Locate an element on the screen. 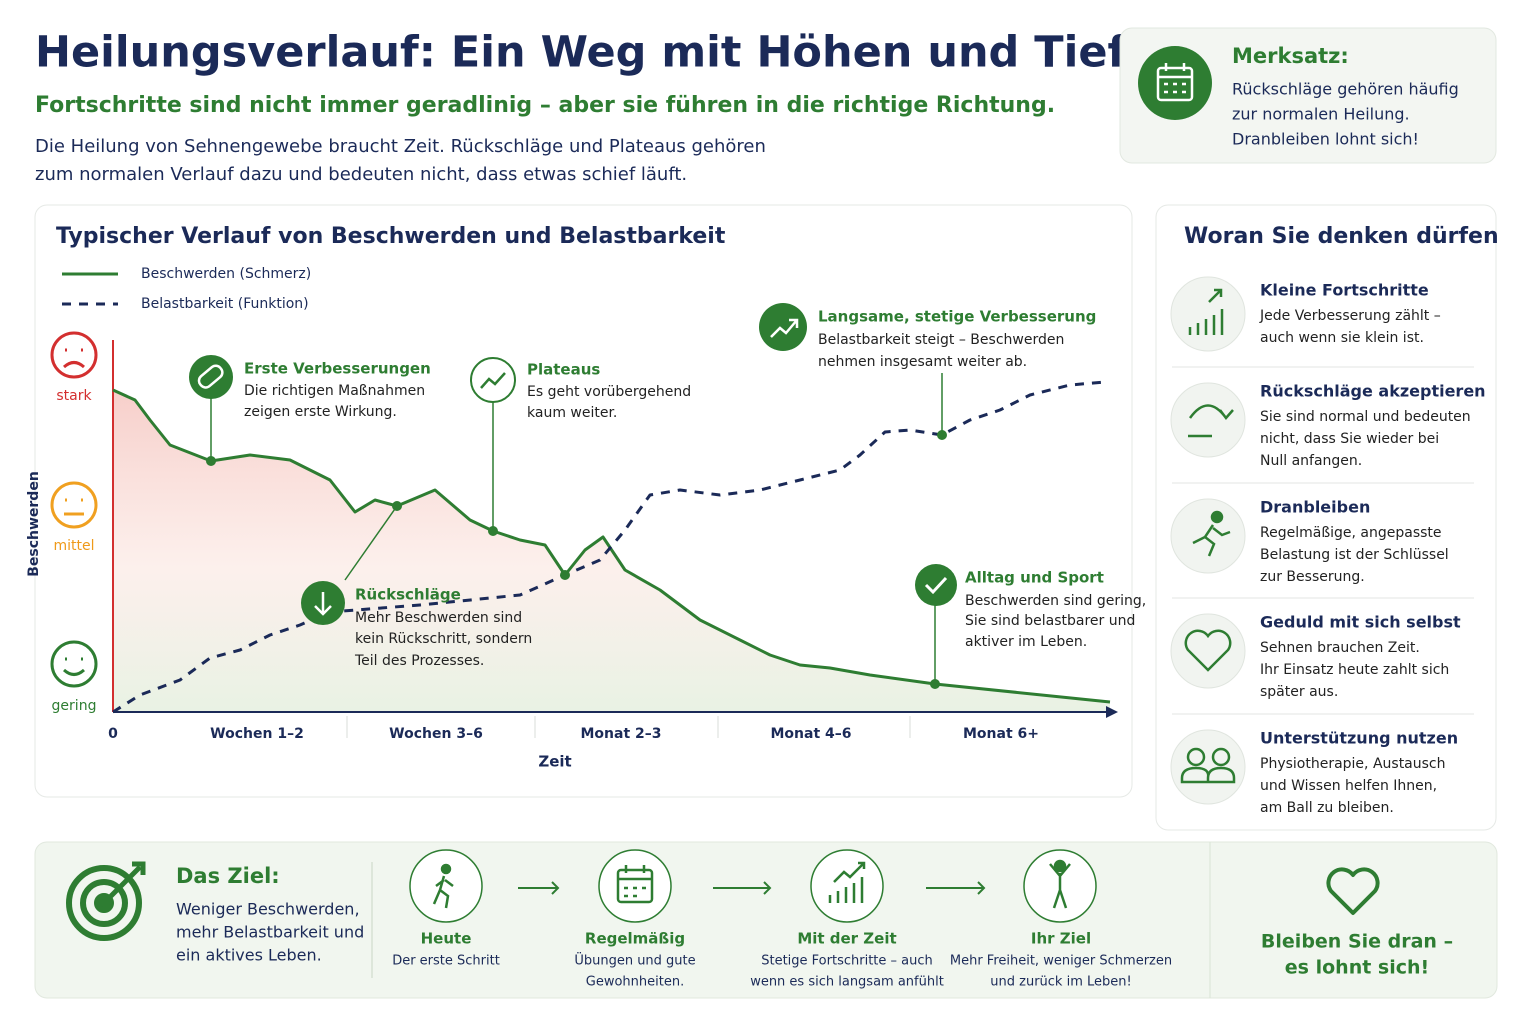 The image size is (1536, 1024). step-line: Stetige Fortschritte – auch is located at coordinates (847, 961).